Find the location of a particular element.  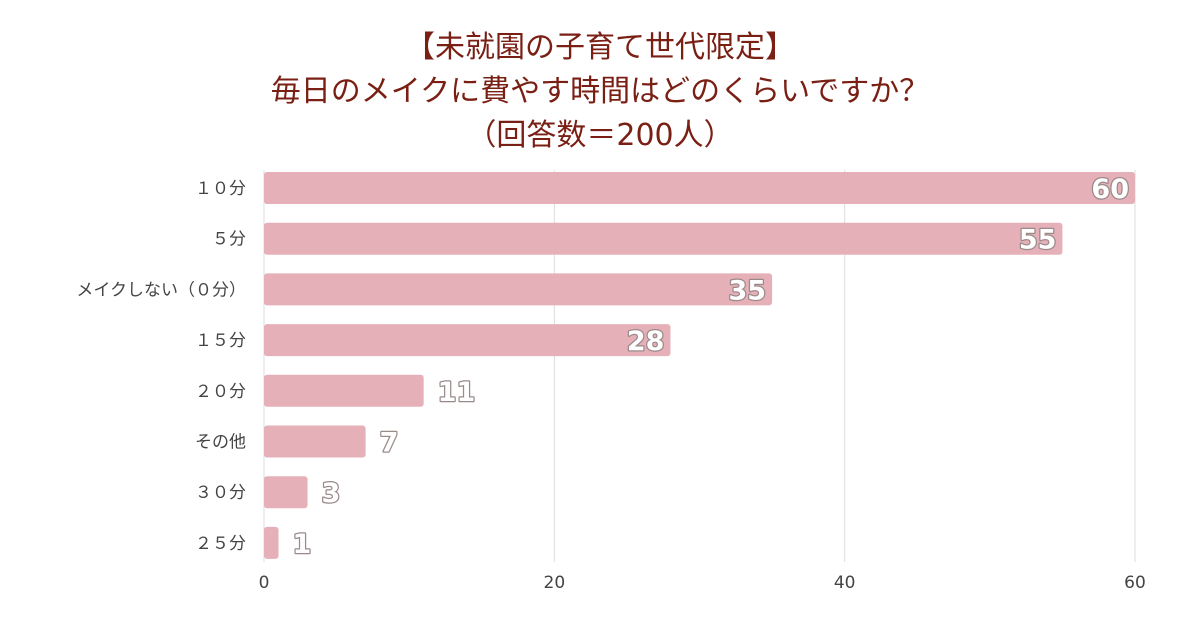

category-label: ３０分 is located at coordinates (220, 493).